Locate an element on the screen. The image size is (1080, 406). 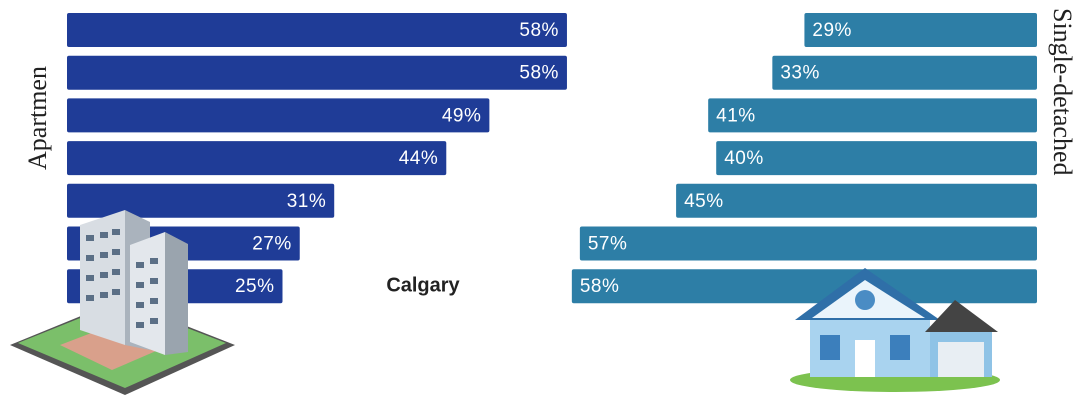
value-label: 29% is located at coordinates (832, 30).